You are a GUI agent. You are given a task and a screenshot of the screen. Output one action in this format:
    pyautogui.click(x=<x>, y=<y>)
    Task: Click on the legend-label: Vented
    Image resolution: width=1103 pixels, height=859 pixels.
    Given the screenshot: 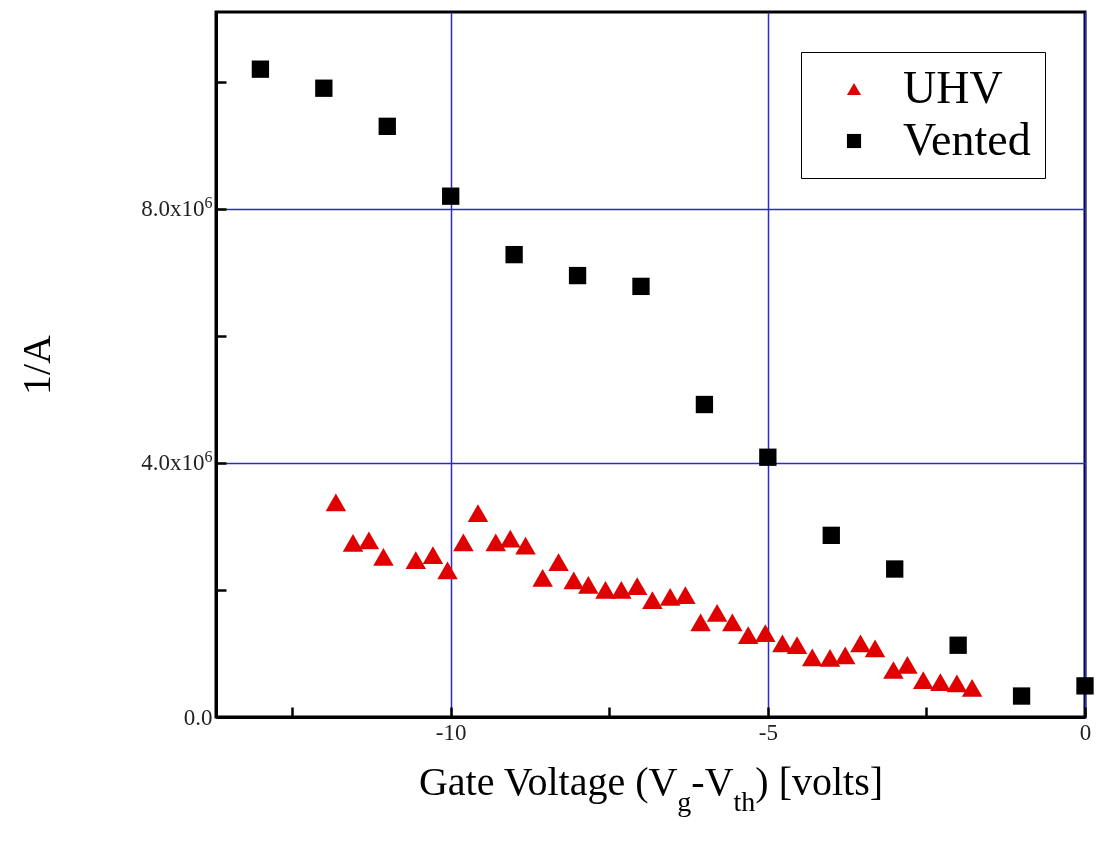 What is the action you would take?
    pyautogui.click(x=967, y=139)
    